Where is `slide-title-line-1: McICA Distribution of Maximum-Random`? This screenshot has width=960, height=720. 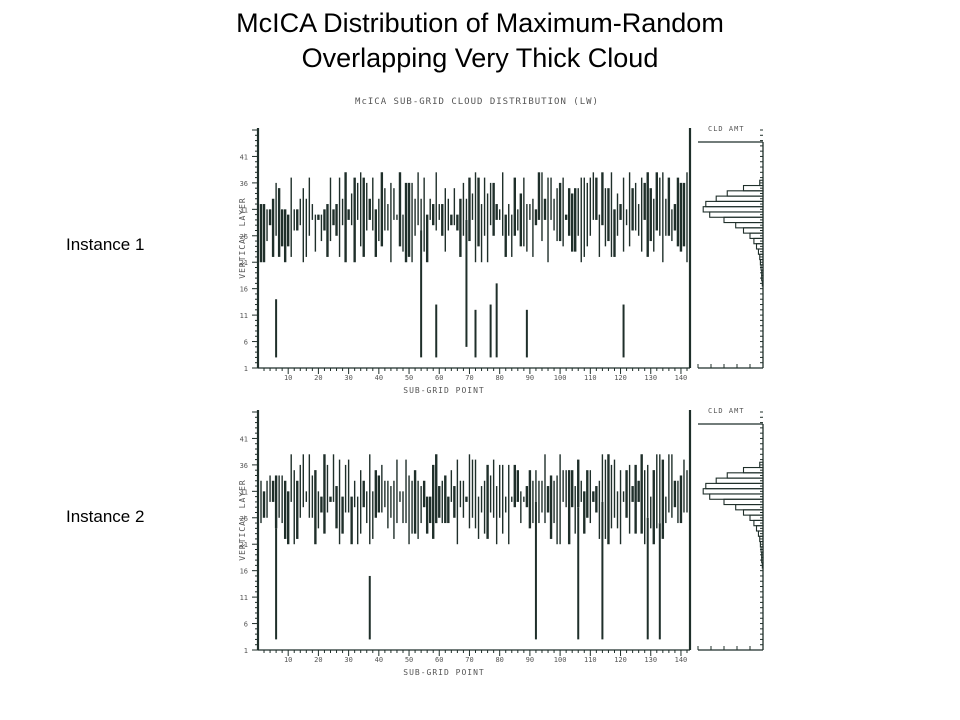
slide-title-line-1: McICA Distribution of Maximum-Random is located at coordinates (480, 23).